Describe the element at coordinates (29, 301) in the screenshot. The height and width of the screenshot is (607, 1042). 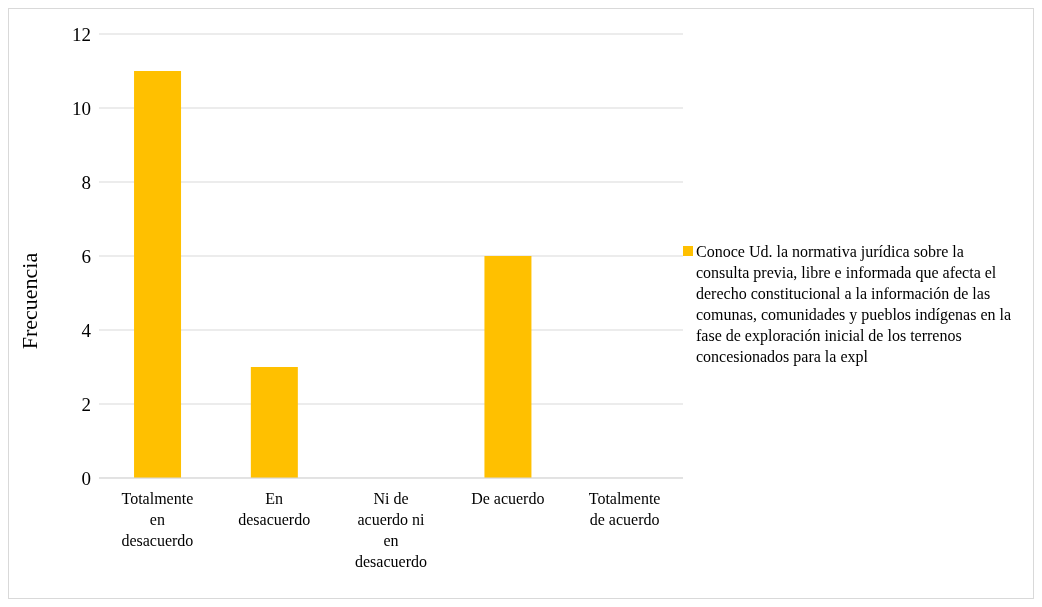
I see `y-axis-title: Frecuencia` at that location.